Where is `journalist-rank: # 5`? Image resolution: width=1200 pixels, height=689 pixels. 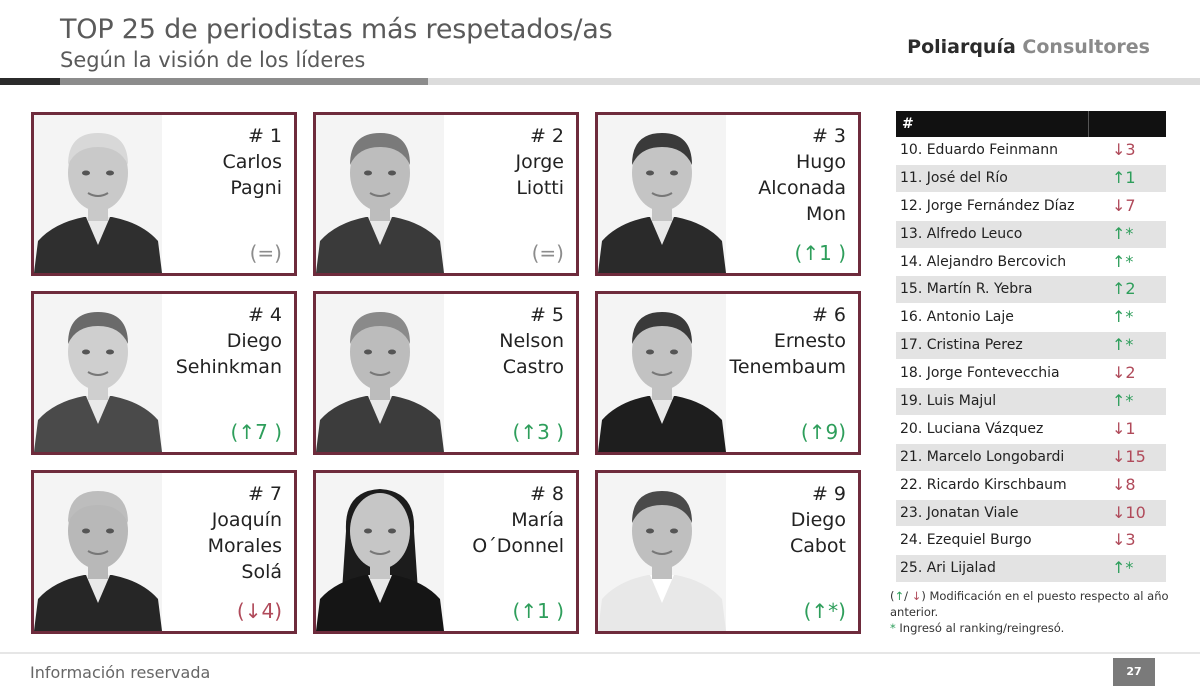
journalist-rank: # 5 is located at coordinates (546, 315).